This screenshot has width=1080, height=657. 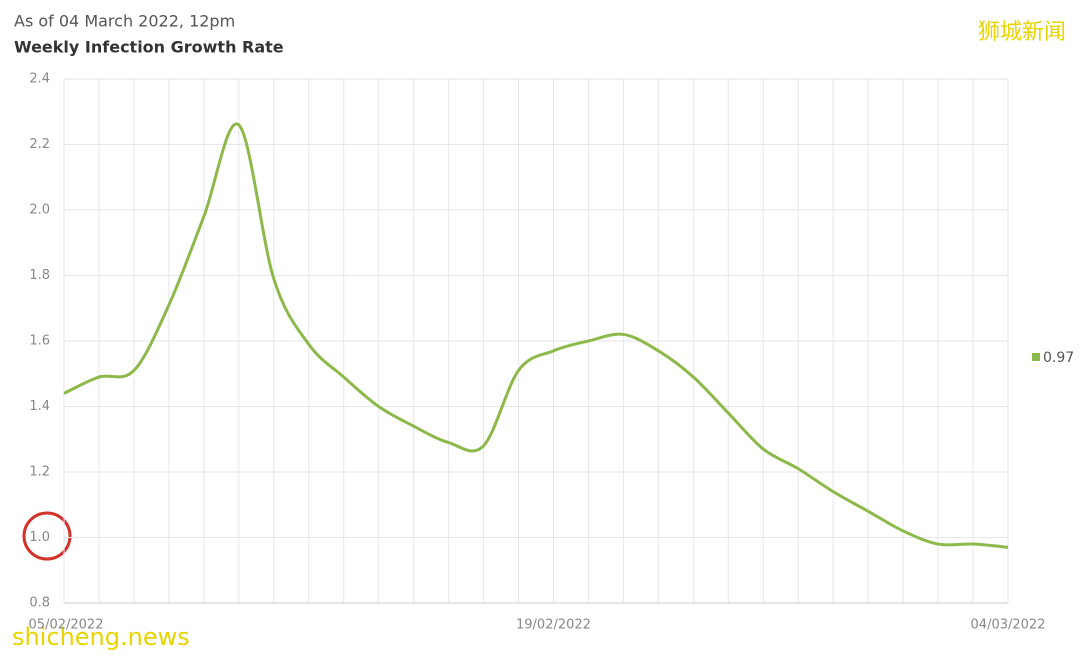 What do you see at coordinates (1008, 625) in the screenshot?
I see `x-tick-label: 04/03/2022` at bounding box center [1008, 625].